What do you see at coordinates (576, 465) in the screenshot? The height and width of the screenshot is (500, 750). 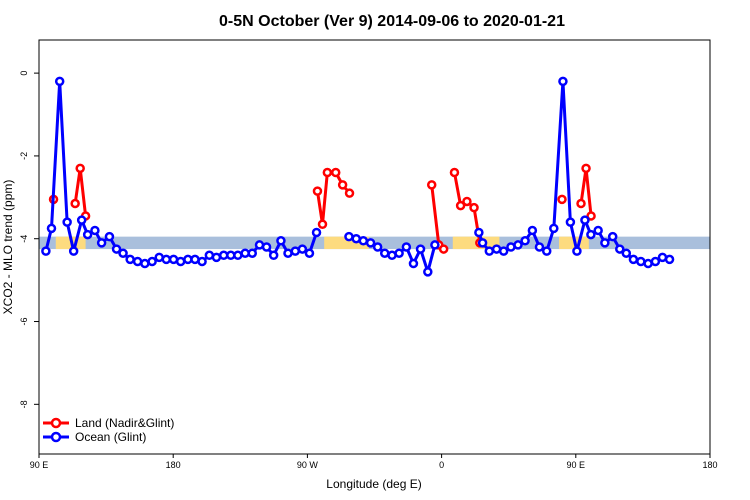 I see `x-tick-label-4: 90 E` at bounding box center [576, 465].